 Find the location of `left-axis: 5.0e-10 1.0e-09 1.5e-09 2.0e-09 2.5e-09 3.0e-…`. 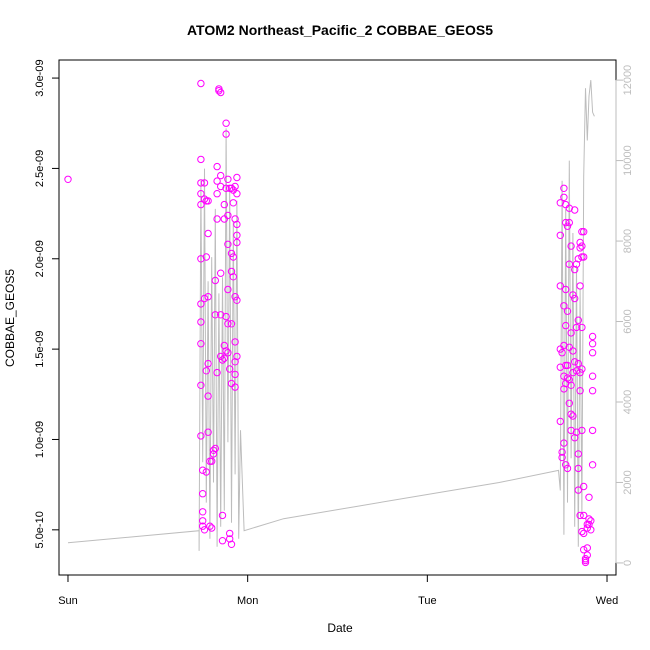

left-axis: 5.0e-10 1.0e-09 1.5e-09 2.0e-09 2.5e-09 3.0e-… is located at coordinates (47, 303).